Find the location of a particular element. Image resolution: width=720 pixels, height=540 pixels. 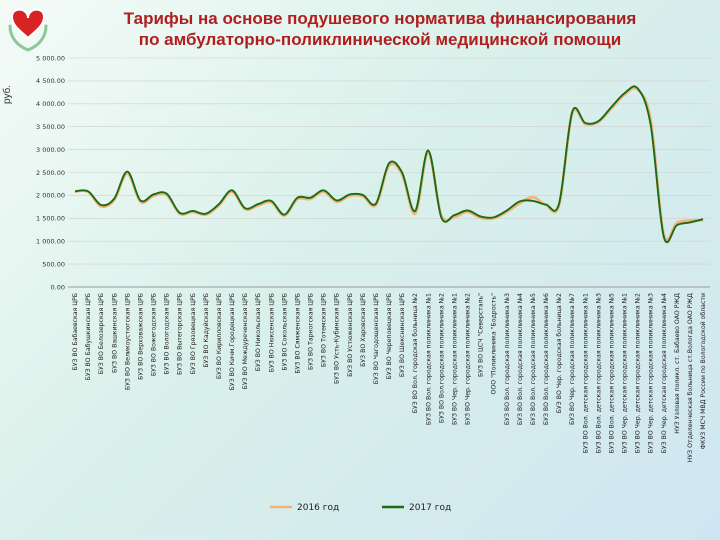

x-tick-label: БУЗ ВО Вытегорская ЦРБ is located at coordinates (180, 334).